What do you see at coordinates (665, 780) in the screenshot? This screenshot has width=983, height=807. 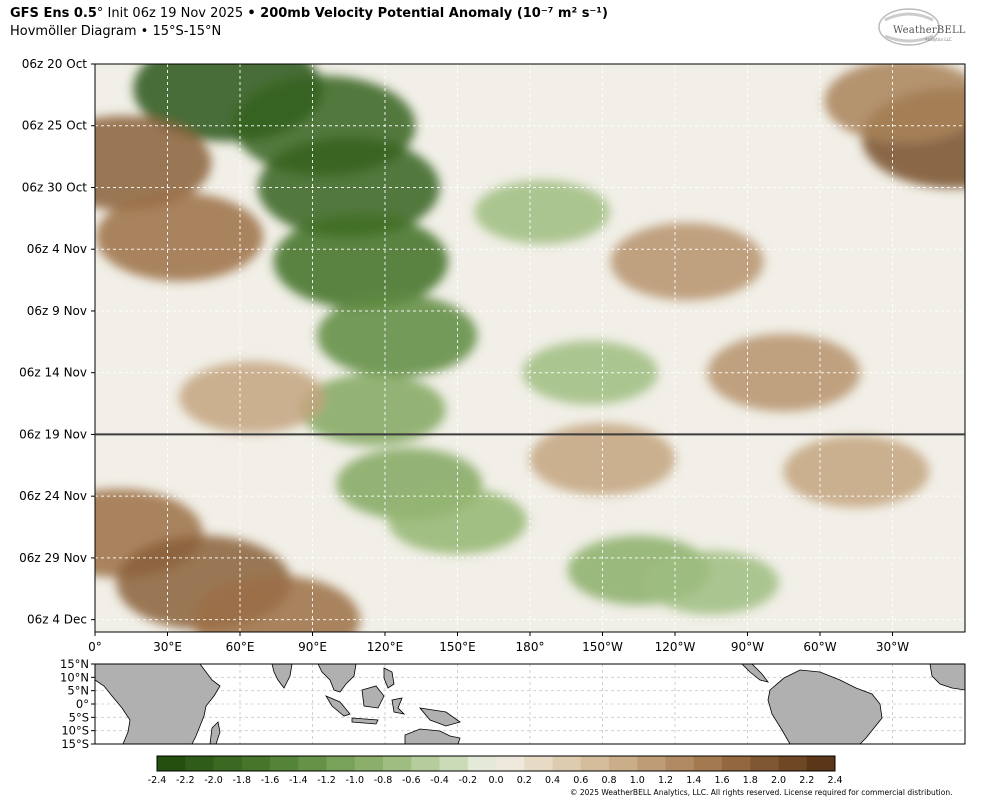 I see `colorbar-tick-label: 1.2` at bounding box center [665, 780].